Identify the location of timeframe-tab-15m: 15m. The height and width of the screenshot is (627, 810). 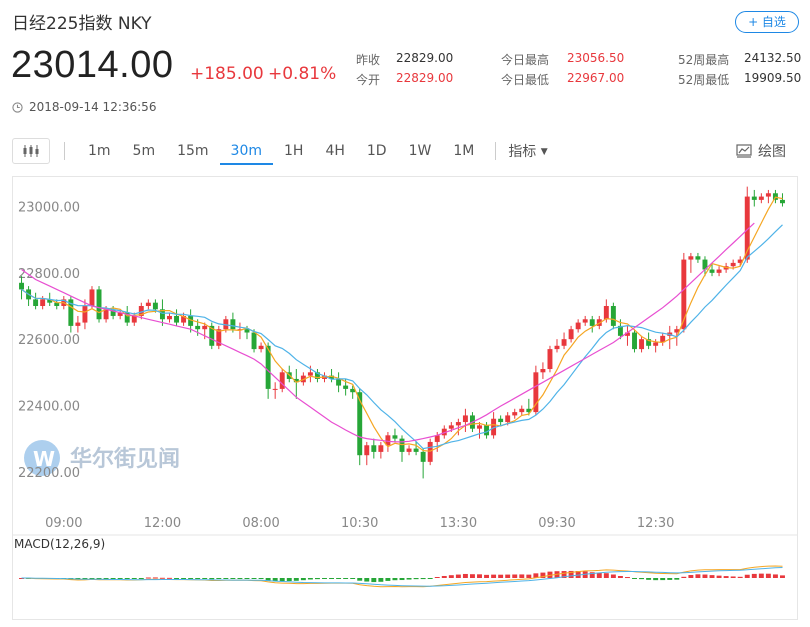
(193, 151).